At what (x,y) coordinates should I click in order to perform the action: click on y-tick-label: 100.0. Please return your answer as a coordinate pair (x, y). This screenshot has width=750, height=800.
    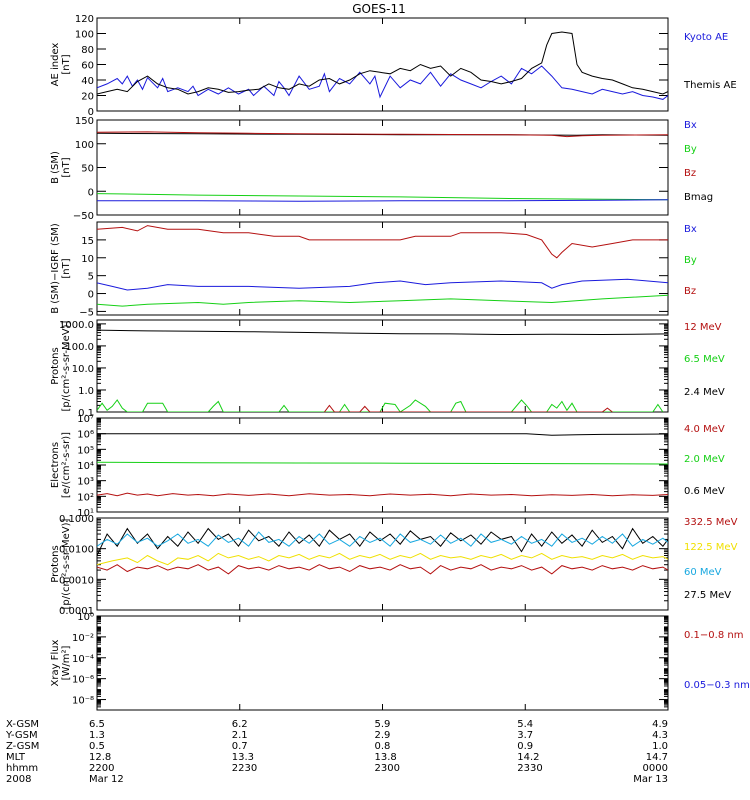
    Looking at the image, I should click on (79, 347).